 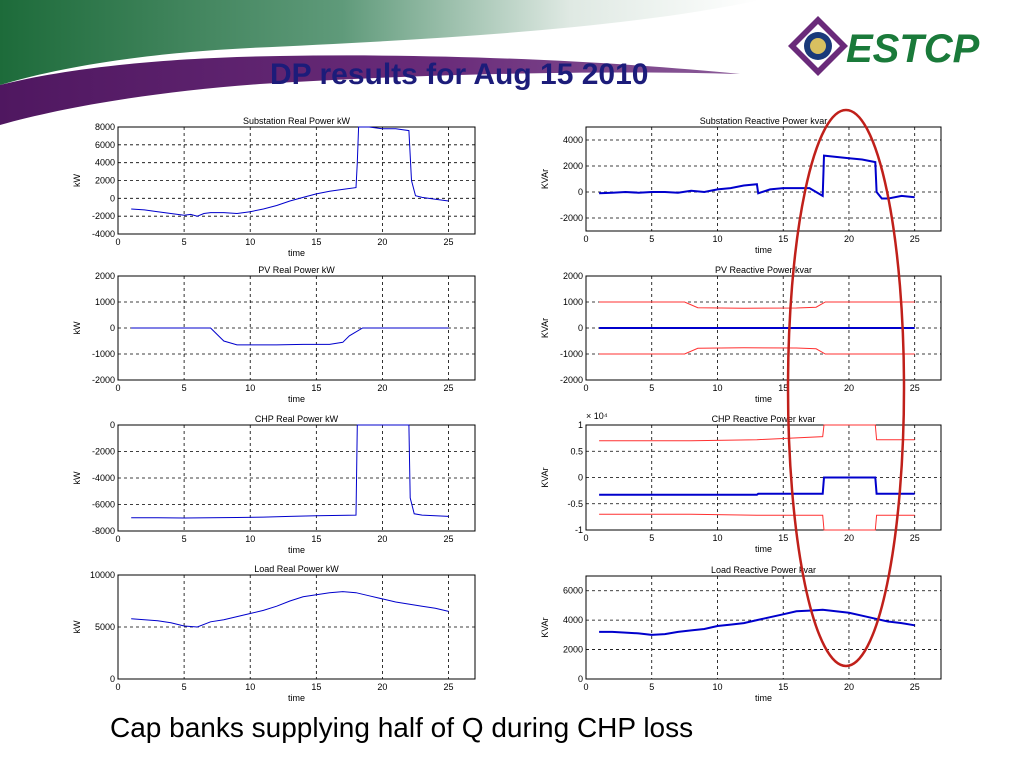 I want to click on chart-title: Load Real Power kW, so click(x=296, y=569).